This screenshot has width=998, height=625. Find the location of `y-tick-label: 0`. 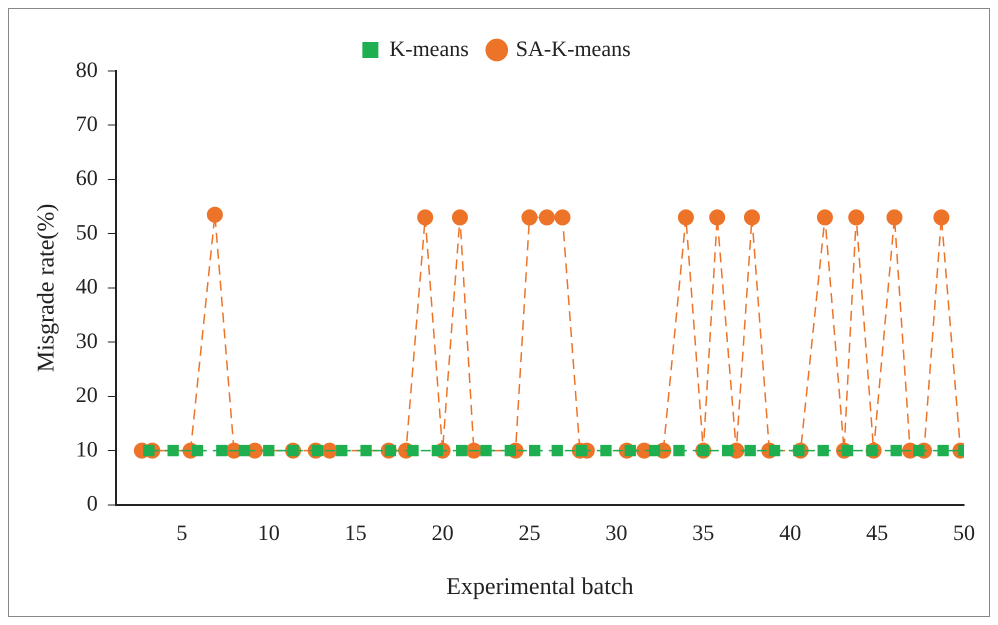

y-tick-label: 0 is located at coordinates (92, 503).